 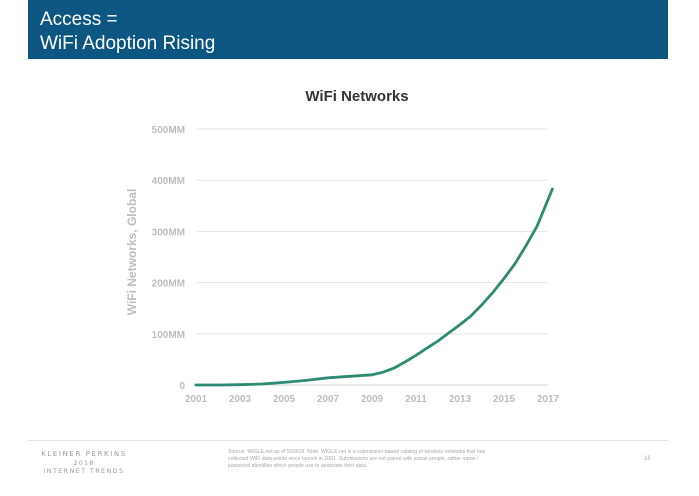 What do you see at coordinates (168, 335) in the screenshot?
I see `y-tick-label: 100MM` at bounding box center [168, 335].